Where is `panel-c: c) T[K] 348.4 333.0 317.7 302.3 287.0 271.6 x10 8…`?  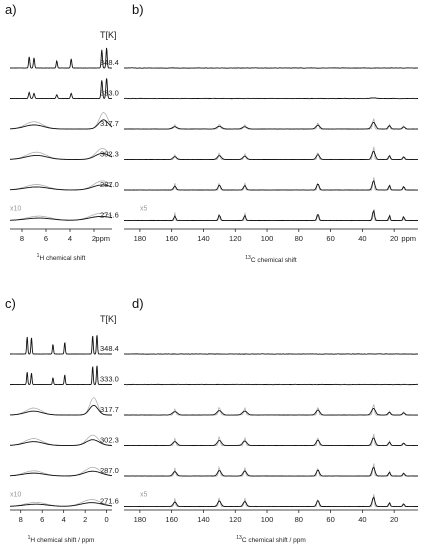
panel-c: c) T[K] 348.4 333.0 317.7 302.3 287.0 271.6 x10 8… is located at coordinates (62, 420).